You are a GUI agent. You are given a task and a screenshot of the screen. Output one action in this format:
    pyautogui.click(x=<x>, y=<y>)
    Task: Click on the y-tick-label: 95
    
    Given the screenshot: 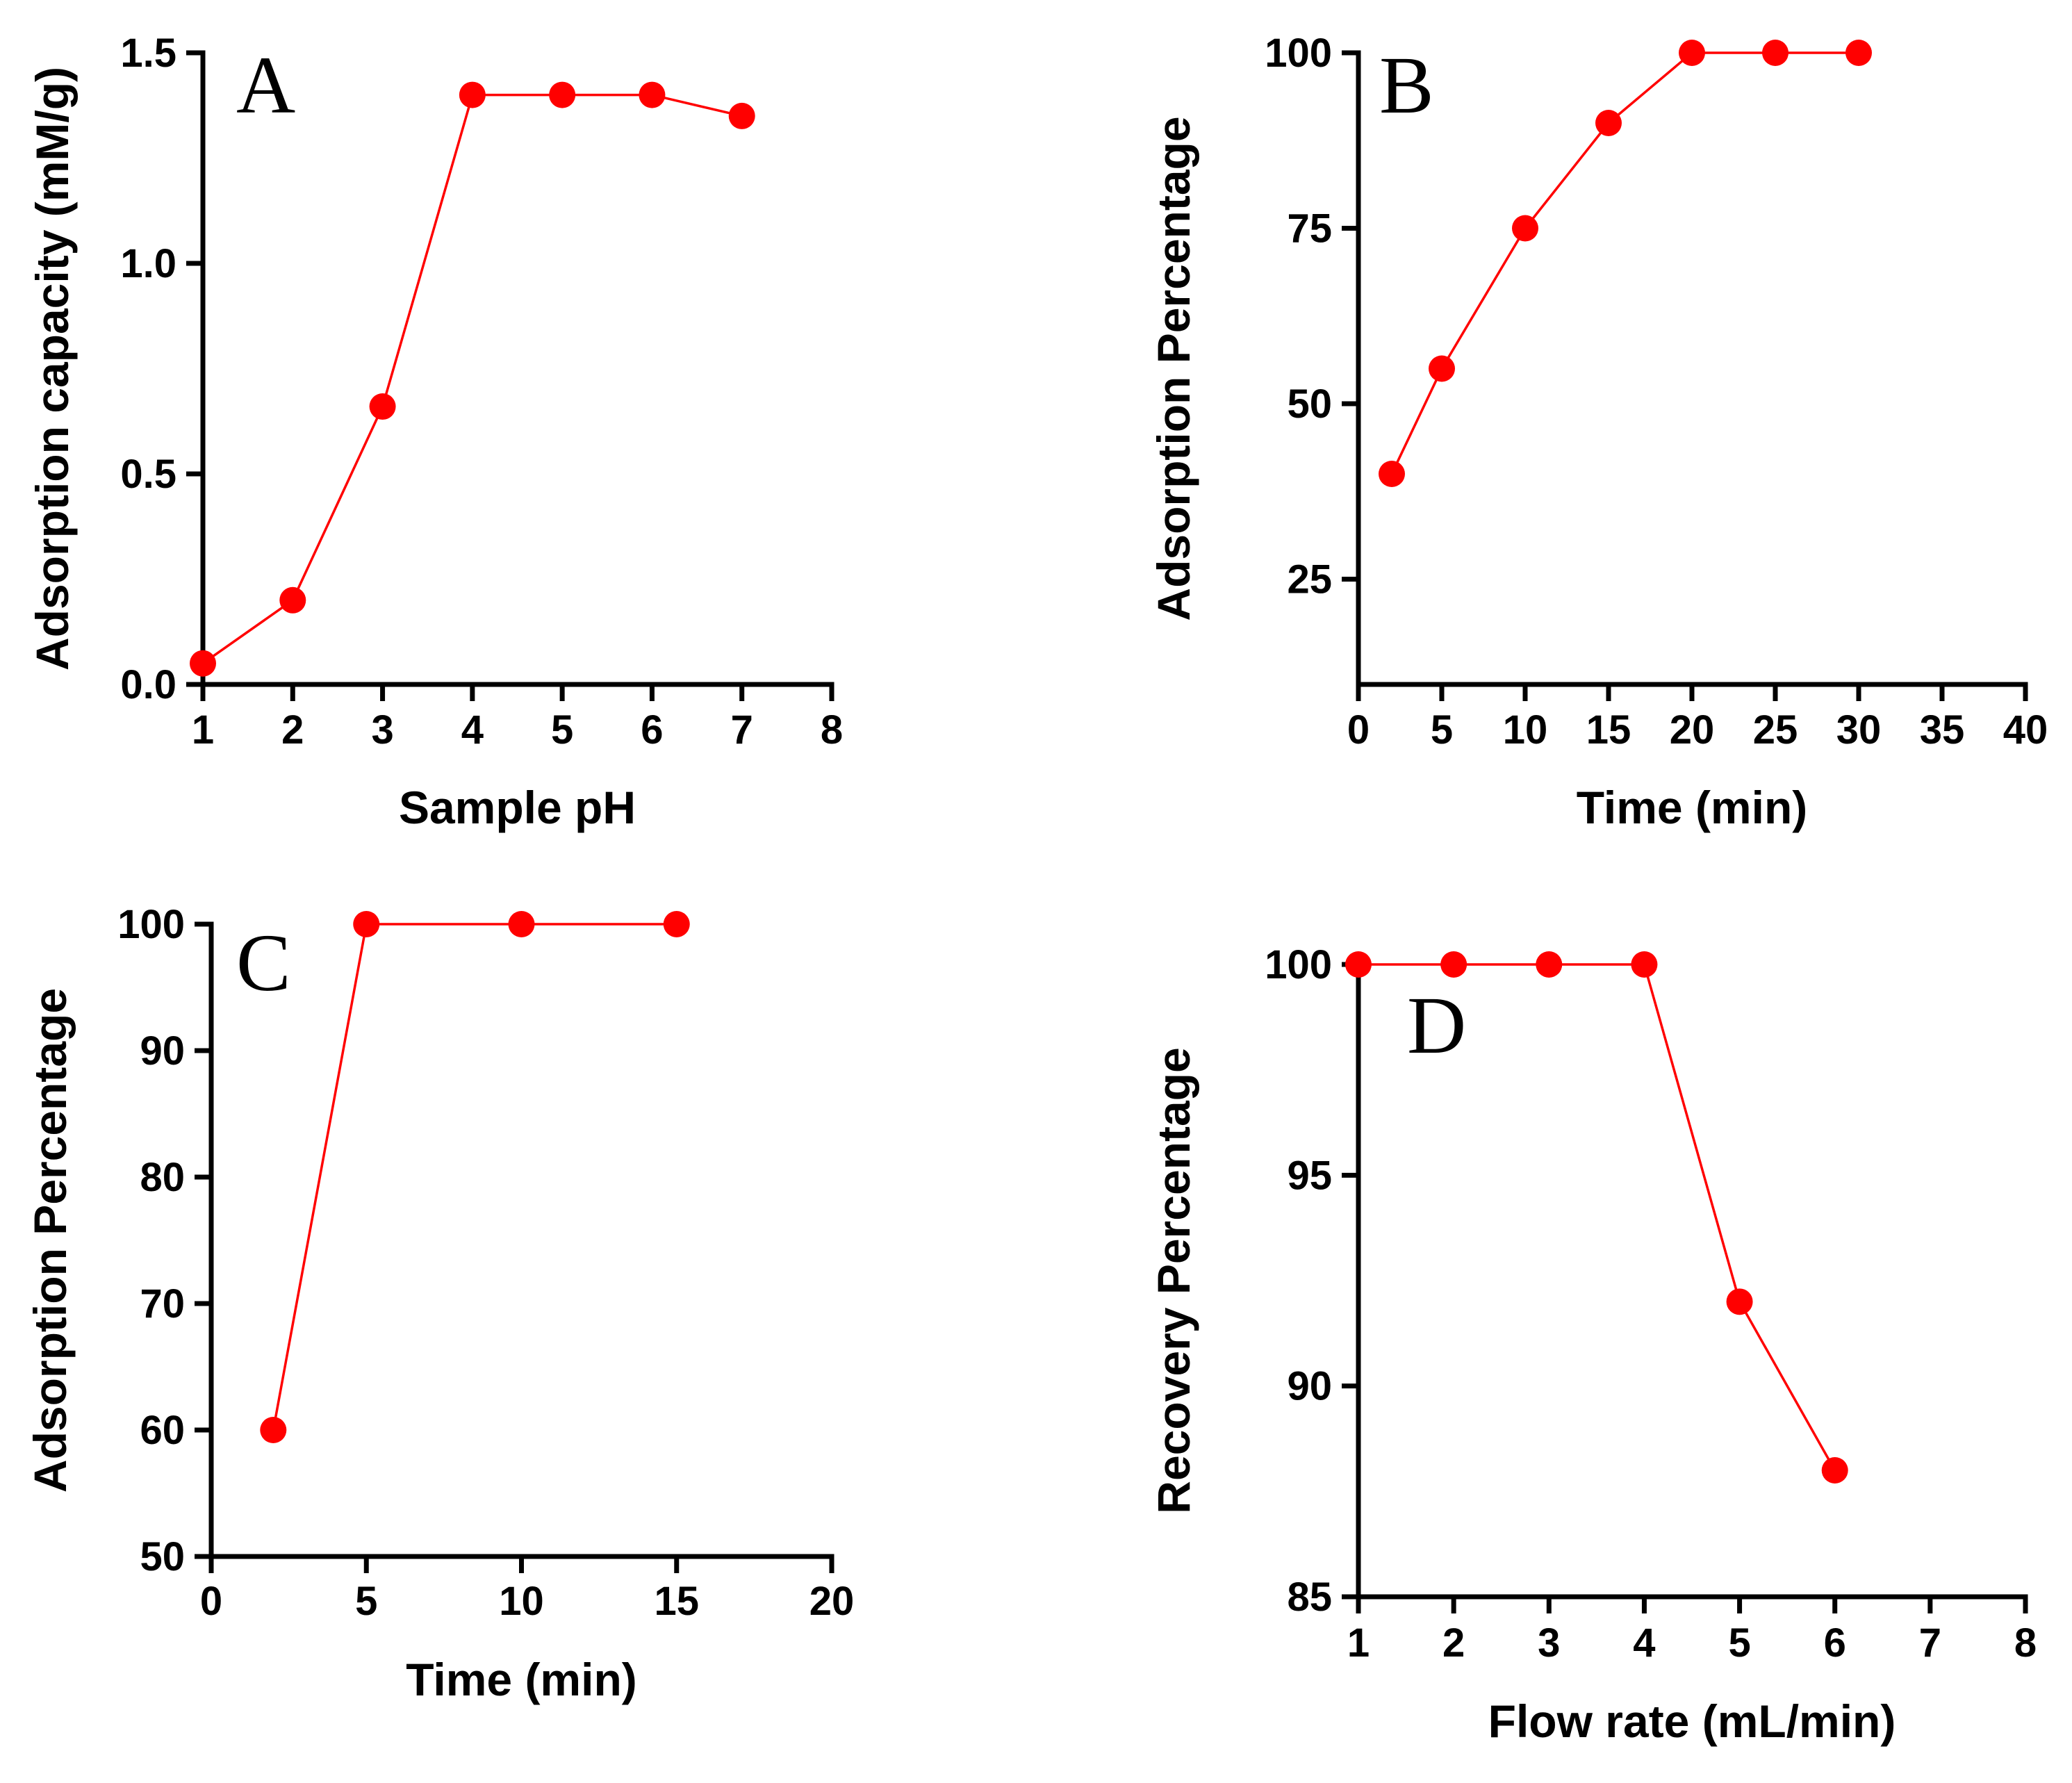 What is the action you would take?
    pyautogui.click(x=1310, y=1175)
    